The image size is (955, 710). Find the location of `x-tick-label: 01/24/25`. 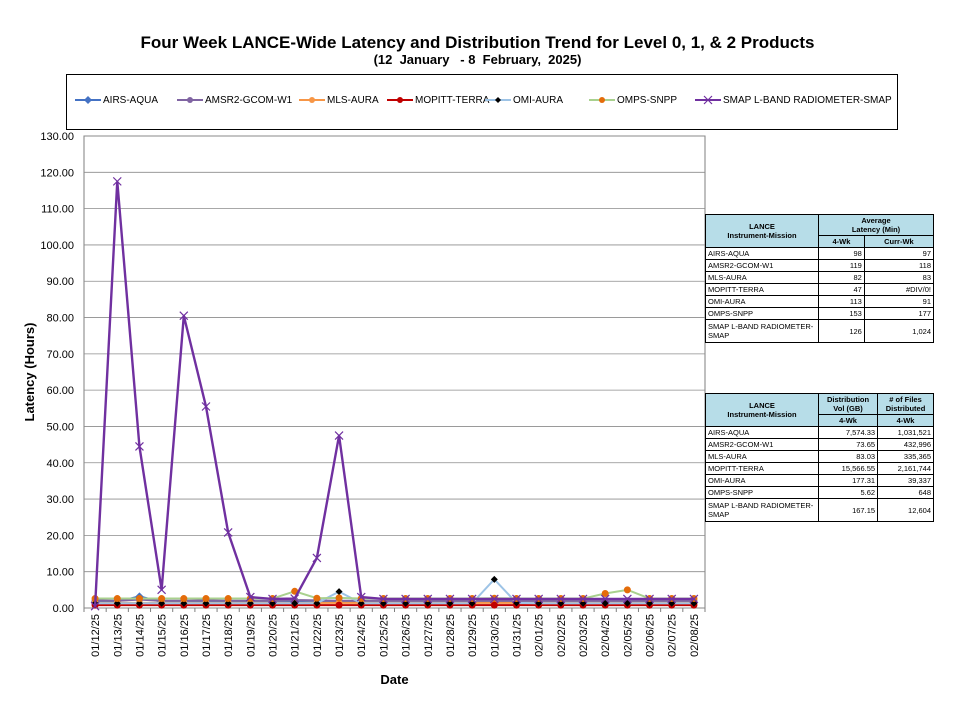

x-tick-label: 01/24/25 is located at coordinates (362, 635).